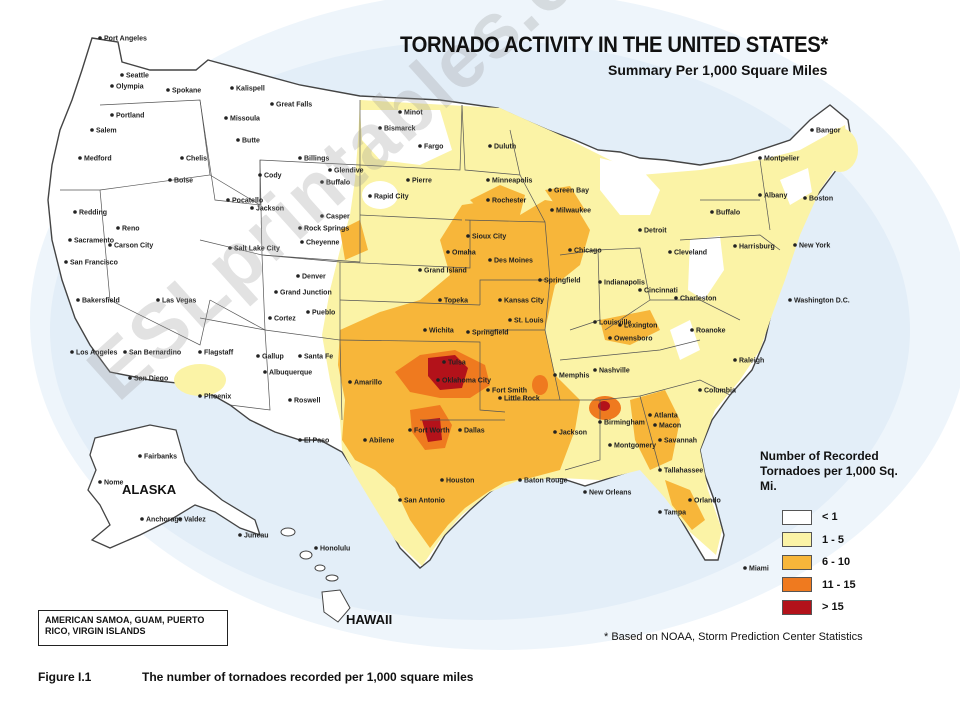 Image resolution: width=960 pixels, height=720 pixels. I want to click on legend-item: 1 - 5, so click(871, 540).